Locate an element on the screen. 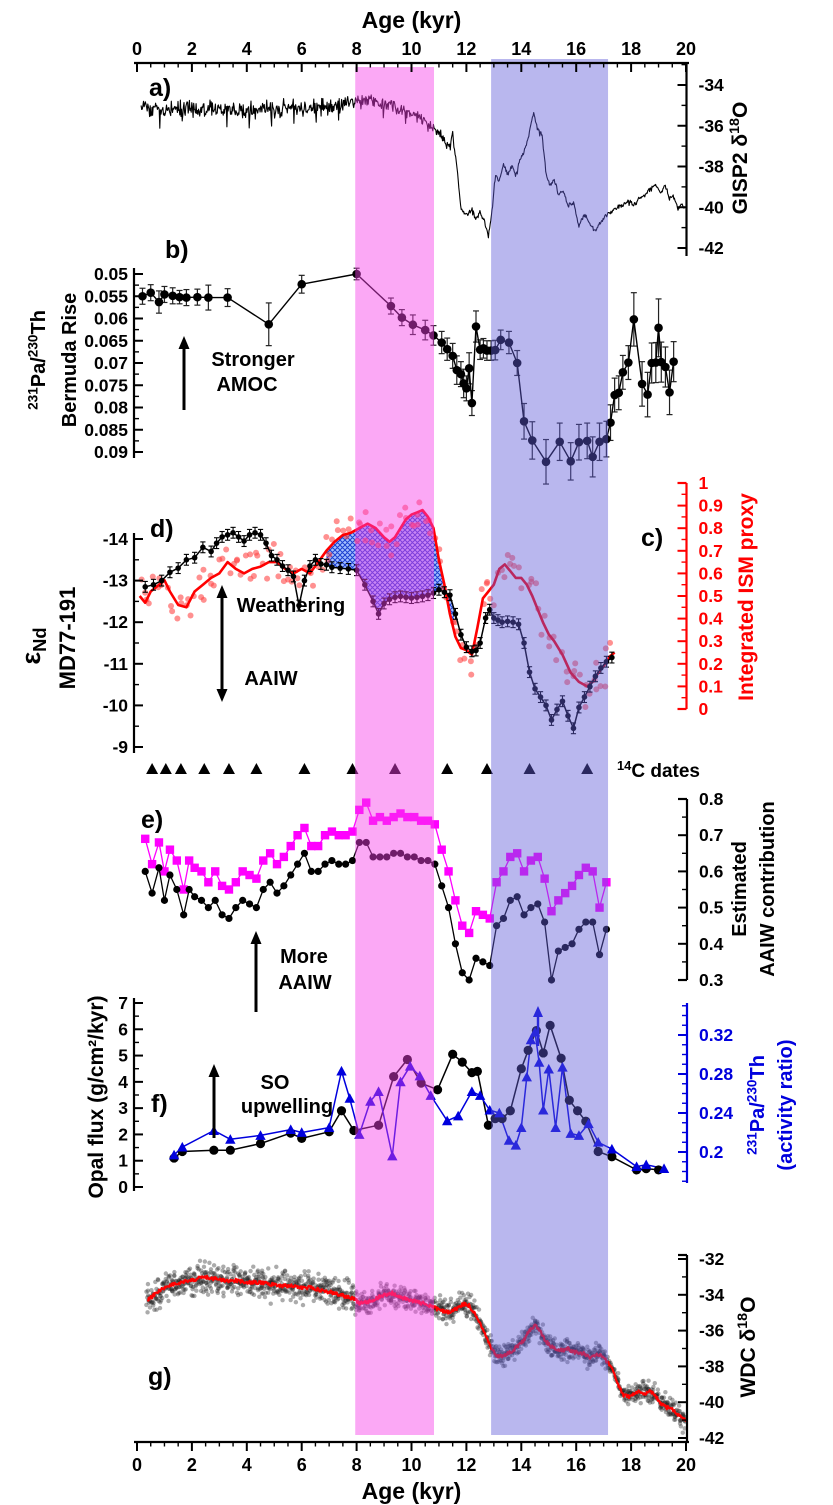 The height and width of the screenshot is (1505, 833). panel-letter-e: e) is located at coordinates (152, 820).